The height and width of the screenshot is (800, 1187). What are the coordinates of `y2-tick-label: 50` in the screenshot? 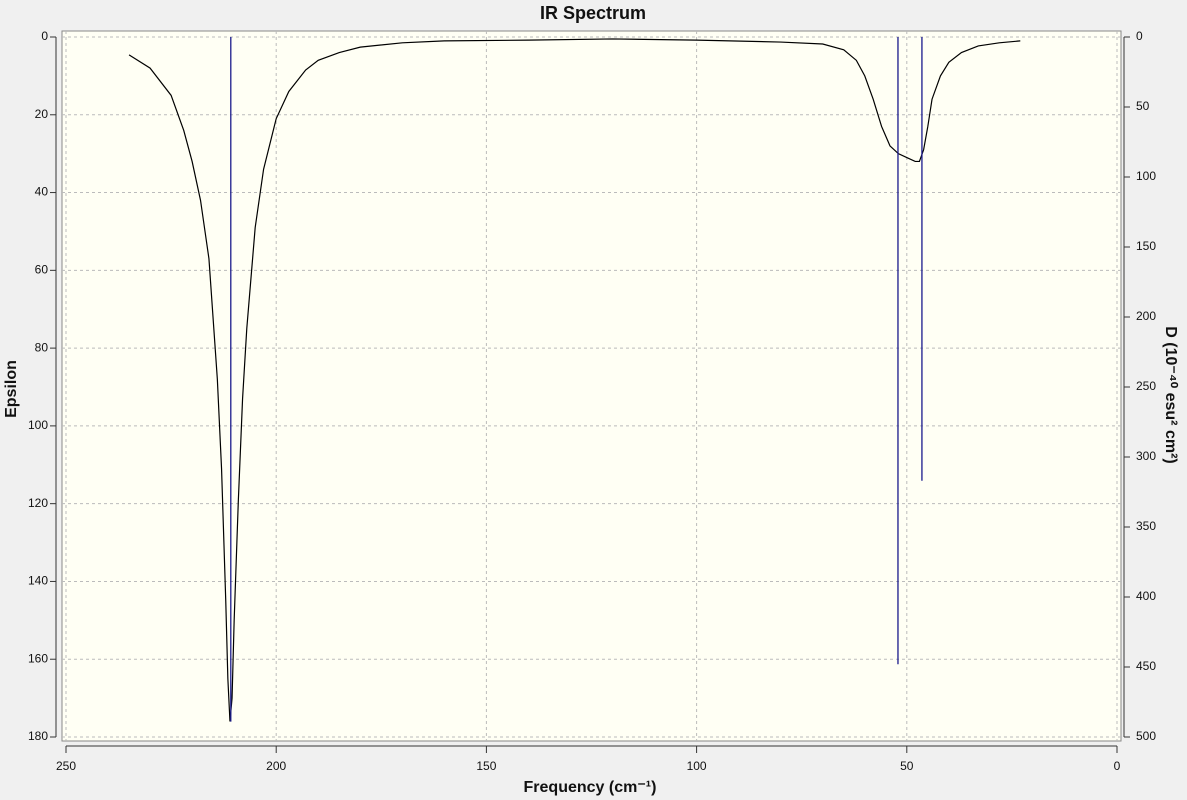 It's located at (1143, 106).